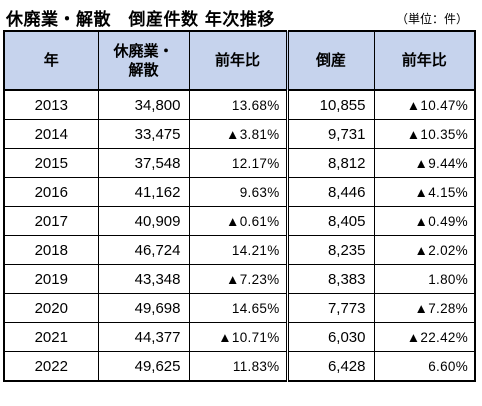  I want to click on header-closures-yoy: 前年比, so click(238, 60).